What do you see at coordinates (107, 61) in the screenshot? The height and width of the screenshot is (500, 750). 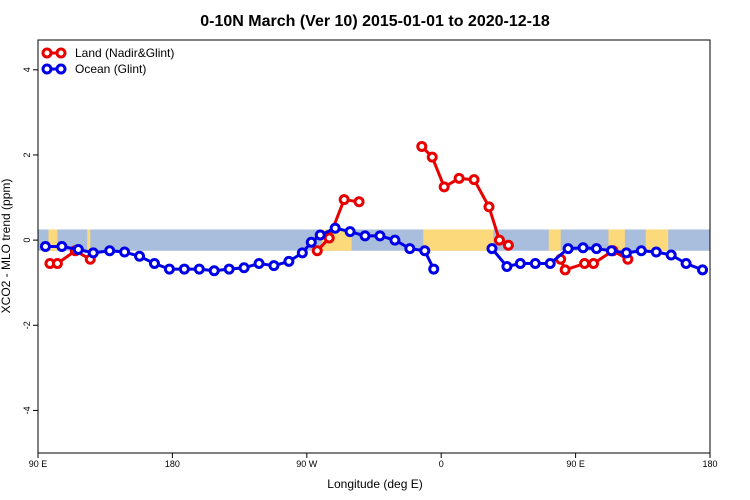 I see `legend: Land (Nadir&Glint) Ocean (Glint)` at bounding box center [107, 61].